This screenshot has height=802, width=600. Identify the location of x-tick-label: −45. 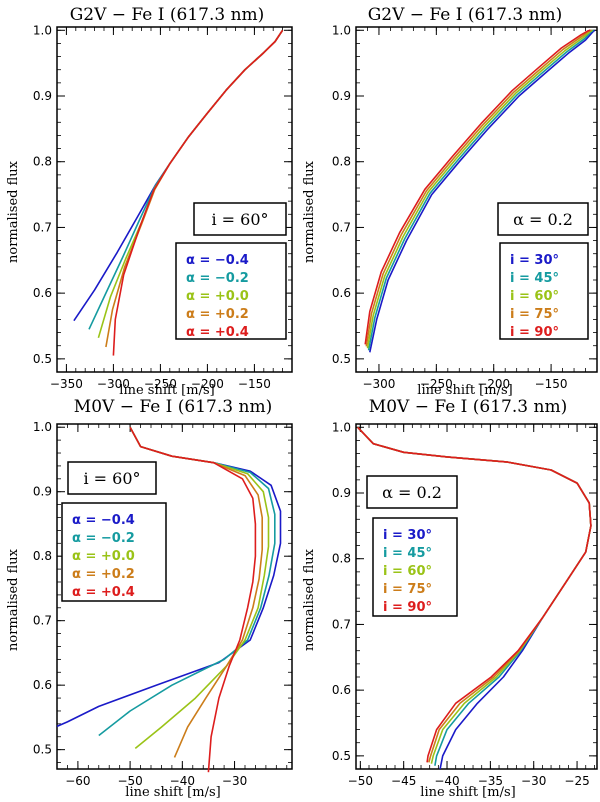
(403, 781).